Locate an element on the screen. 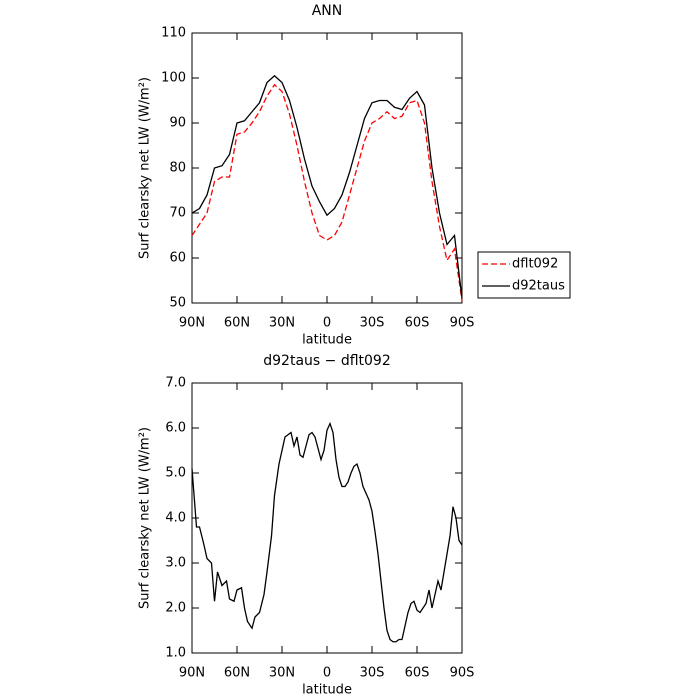  y-tick-label: 2.0 is located at coordinates (175, 608).